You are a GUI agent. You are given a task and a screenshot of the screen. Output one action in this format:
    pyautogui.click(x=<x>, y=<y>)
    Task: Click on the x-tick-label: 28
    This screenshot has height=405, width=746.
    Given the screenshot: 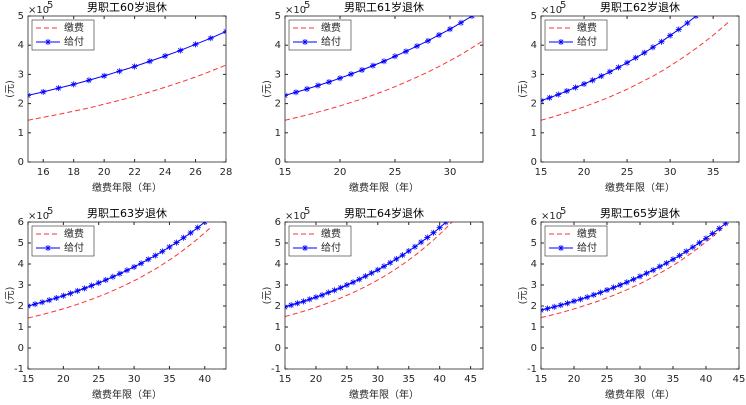 What is the action you would take?
    pyautogui.click(x=226, y=172)
    